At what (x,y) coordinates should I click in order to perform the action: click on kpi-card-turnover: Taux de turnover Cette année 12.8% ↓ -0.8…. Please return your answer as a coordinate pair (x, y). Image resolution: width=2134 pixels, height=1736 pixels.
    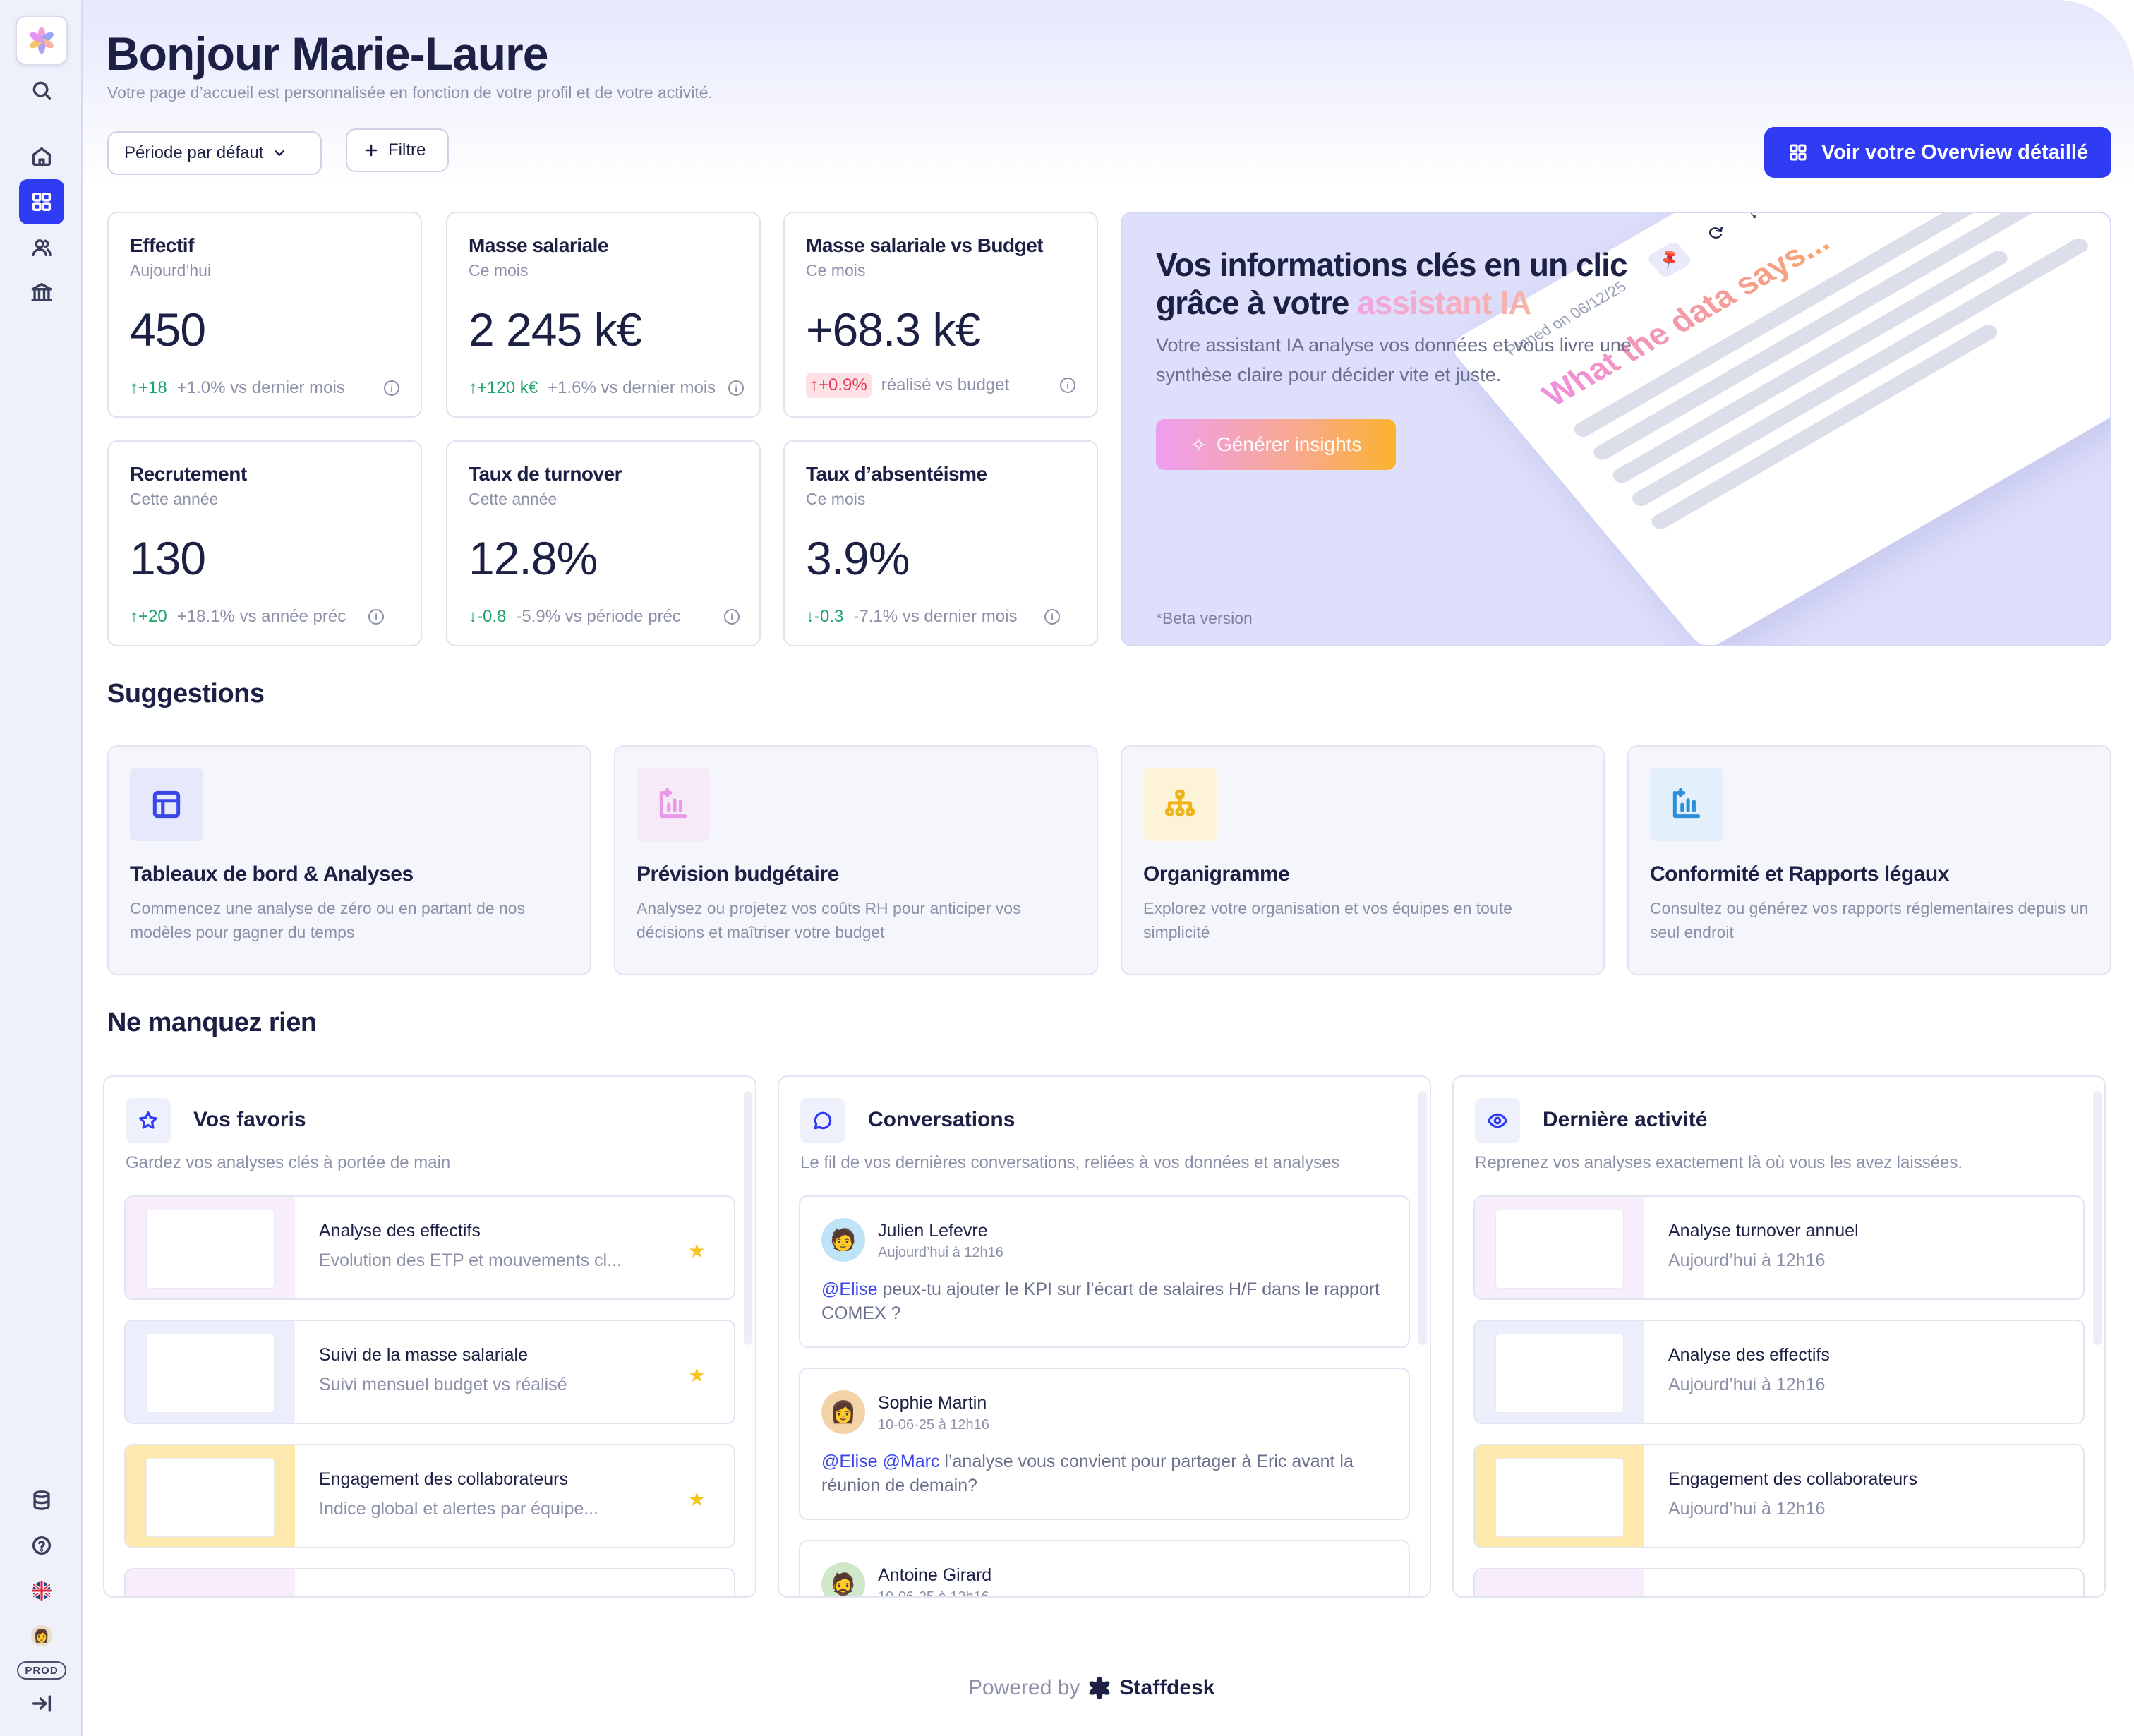
    Looking at the image, I should click on (603, 543).